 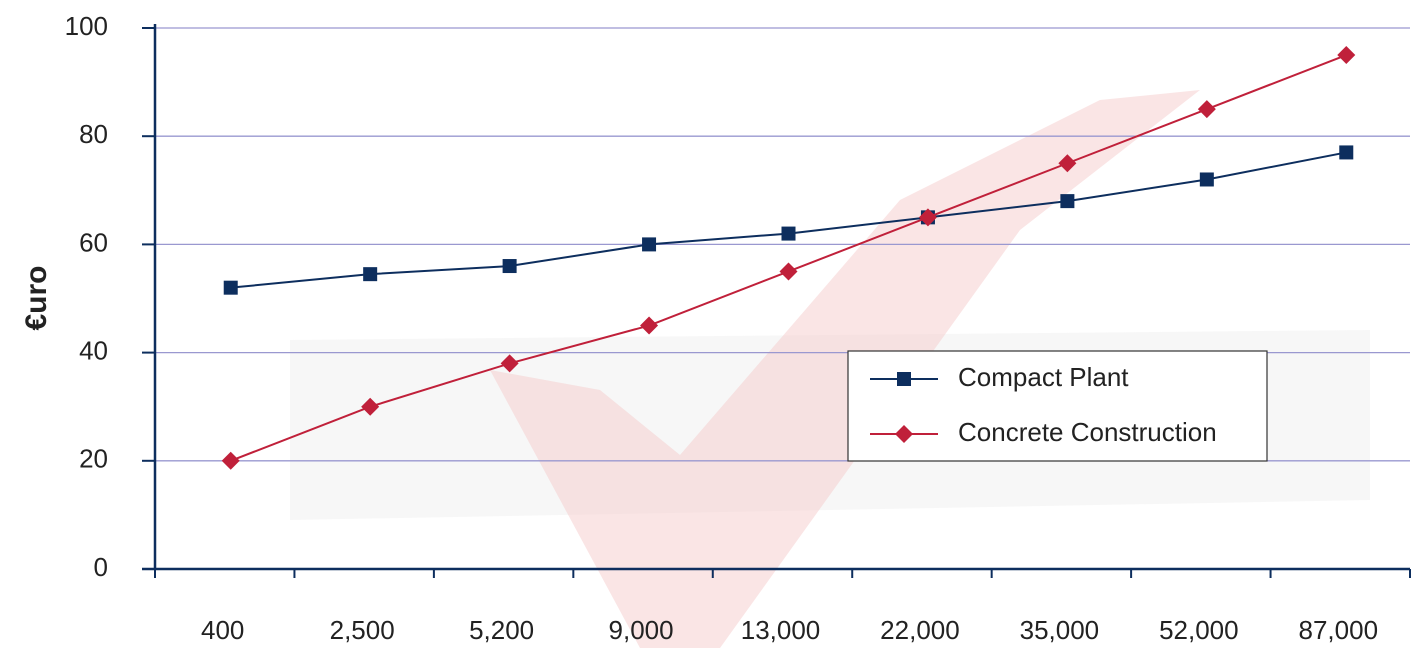 What do you see at coordinates (1199, 630) in the screenshot?
I see `x-tick-label: 52,000` at bounding box center [1199, 630].